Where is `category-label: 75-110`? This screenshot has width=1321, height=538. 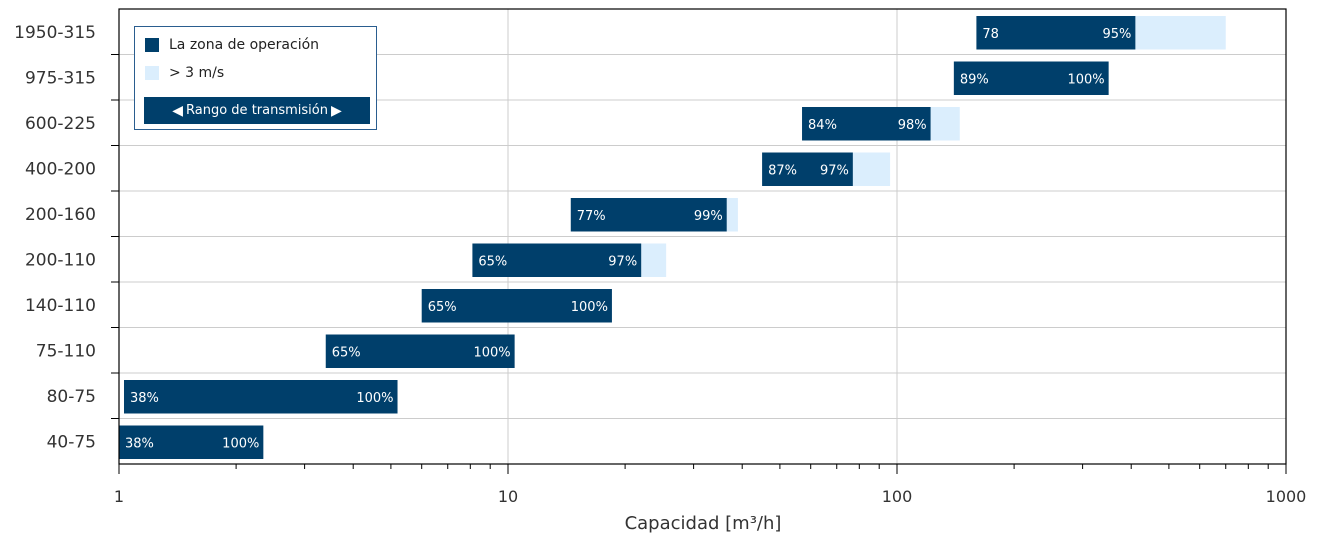 category-label: 75-110 is located at coordinates (66, 351).